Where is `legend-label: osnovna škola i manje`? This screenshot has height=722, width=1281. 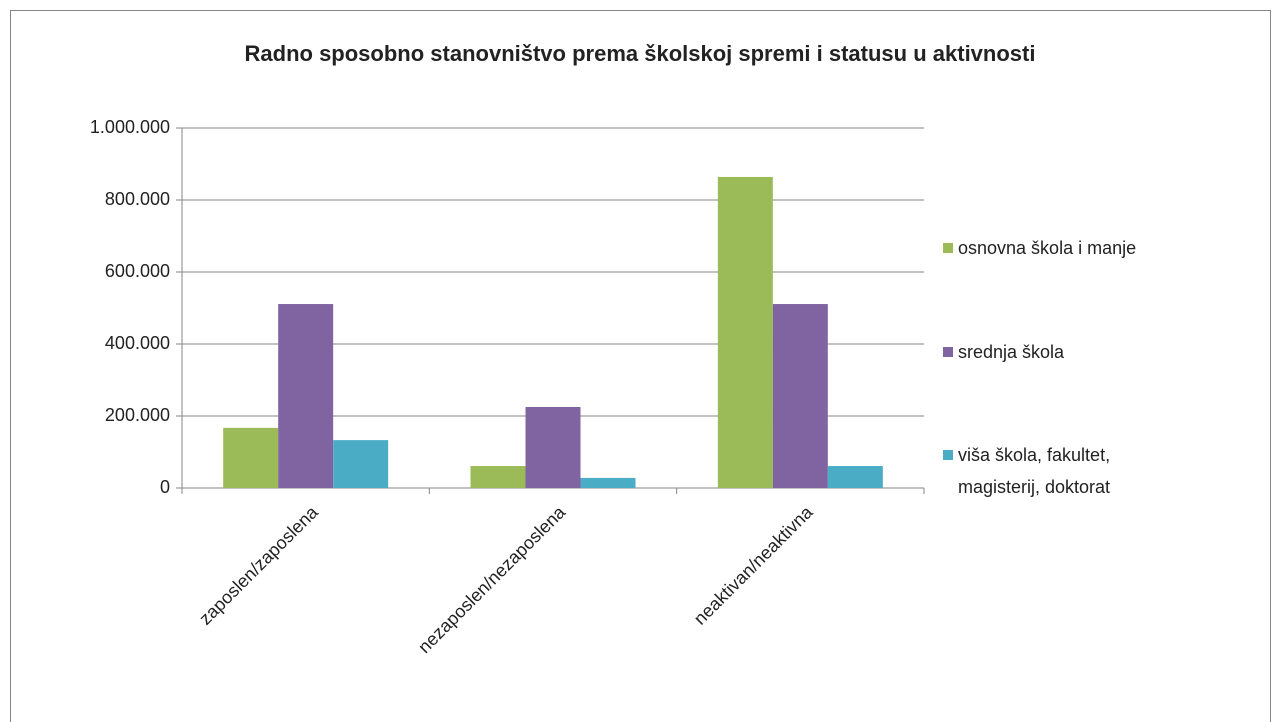
legend-label: osnovna škola i manje is located at coordinates (1047, 248).